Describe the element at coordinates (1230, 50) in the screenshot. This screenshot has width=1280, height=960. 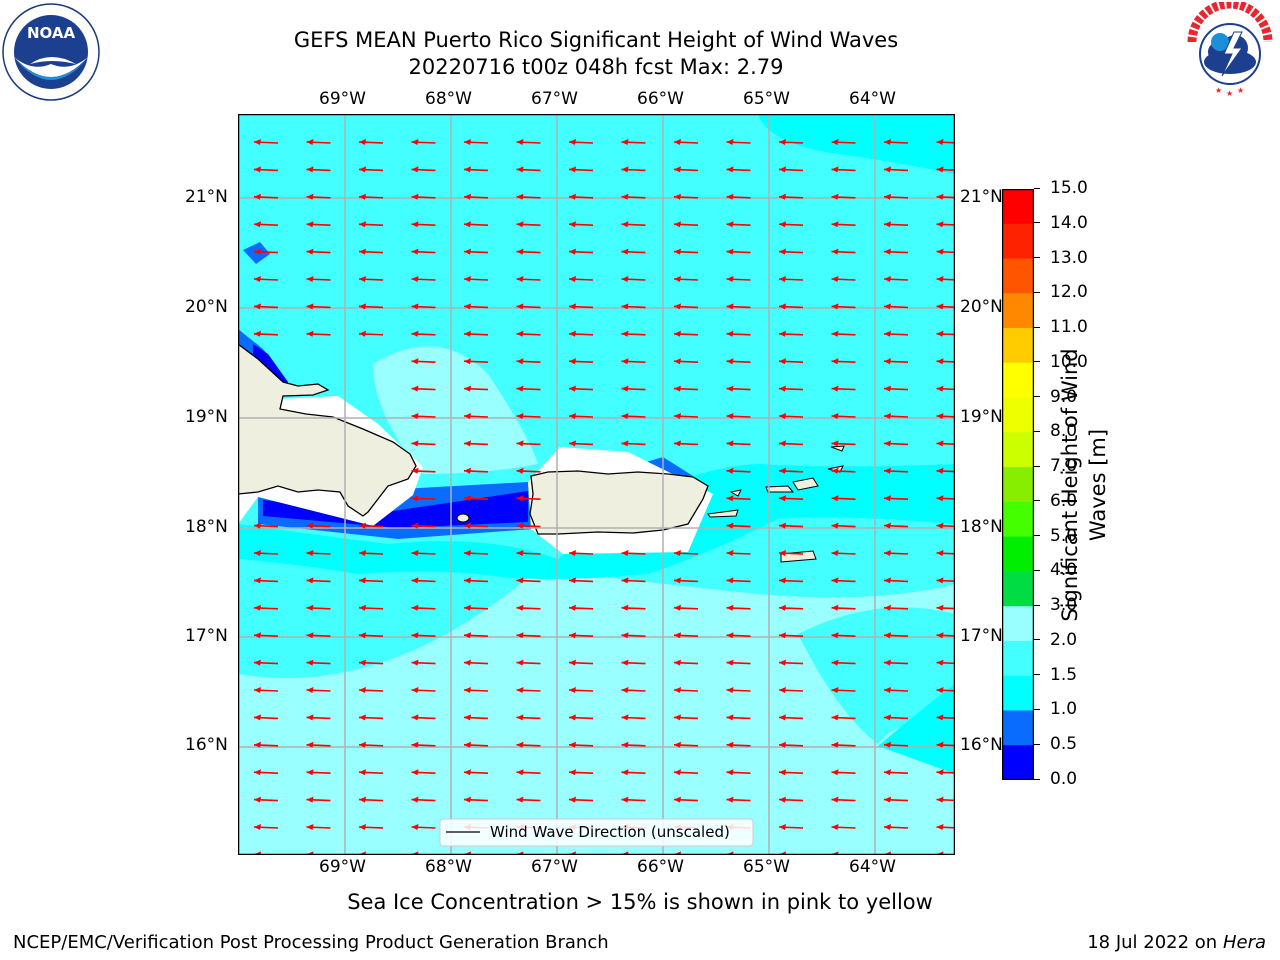
I see `nws-logo: ★ ★ ★` at that location.